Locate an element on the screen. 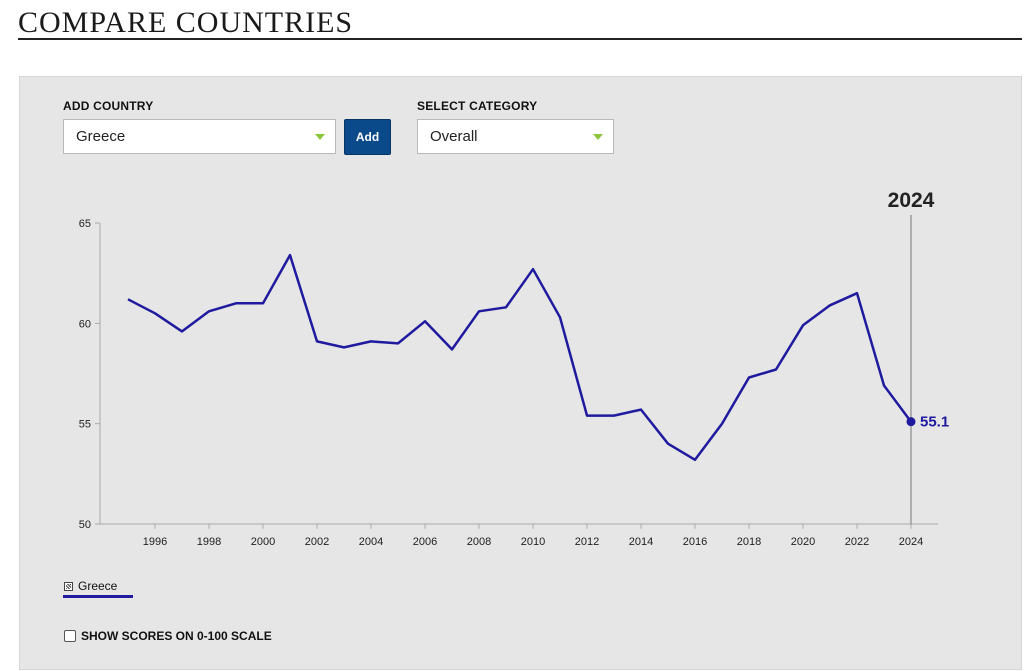 Image resolution: width=1024 pixels, height=671 pixels. country-select-value: Greece is located at coordinates (101, 136).